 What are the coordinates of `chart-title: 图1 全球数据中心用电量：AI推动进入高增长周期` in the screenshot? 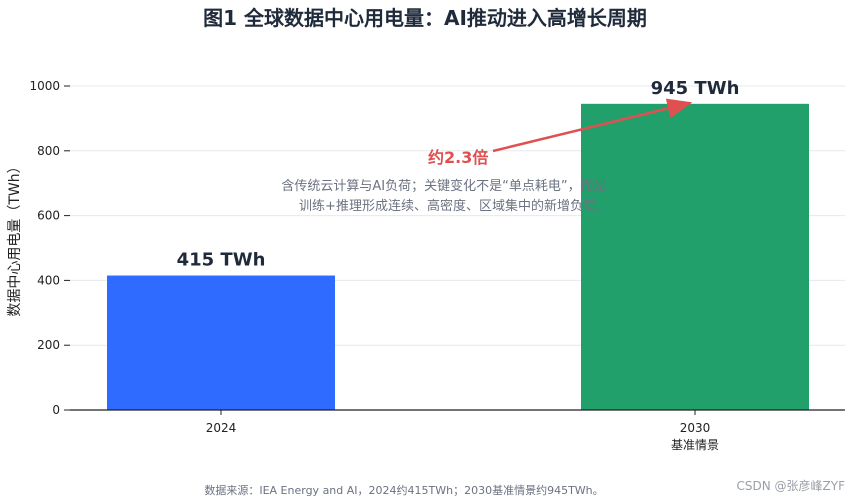 It's located at (425, 18).